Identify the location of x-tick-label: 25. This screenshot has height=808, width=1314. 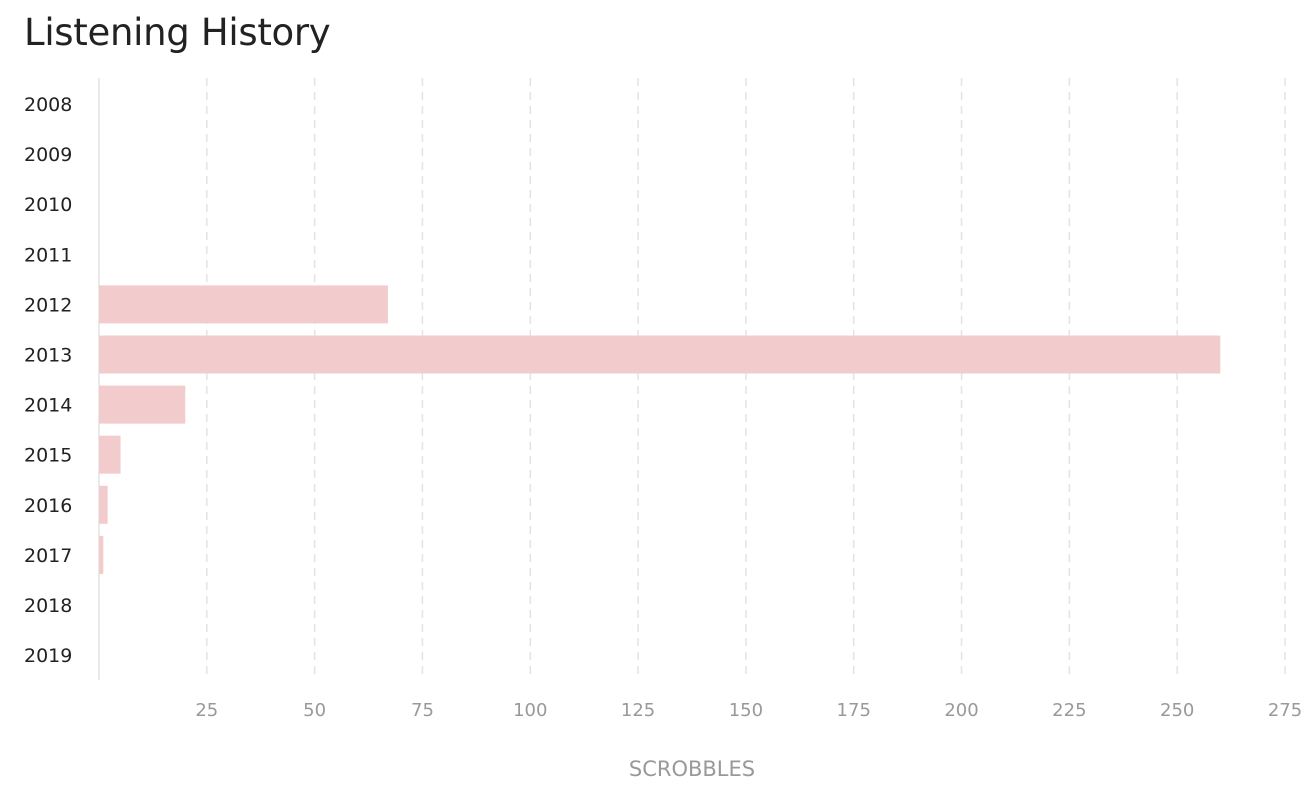
(206, 710).